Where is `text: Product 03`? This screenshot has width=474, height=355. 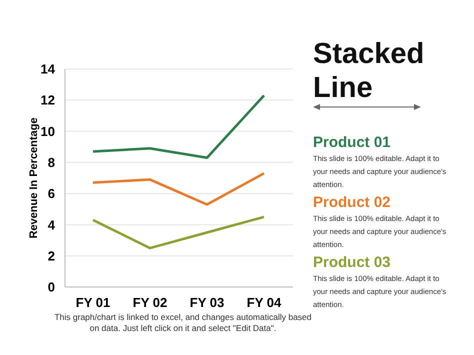 text: Product 03 is located at coordinates (352, 262).